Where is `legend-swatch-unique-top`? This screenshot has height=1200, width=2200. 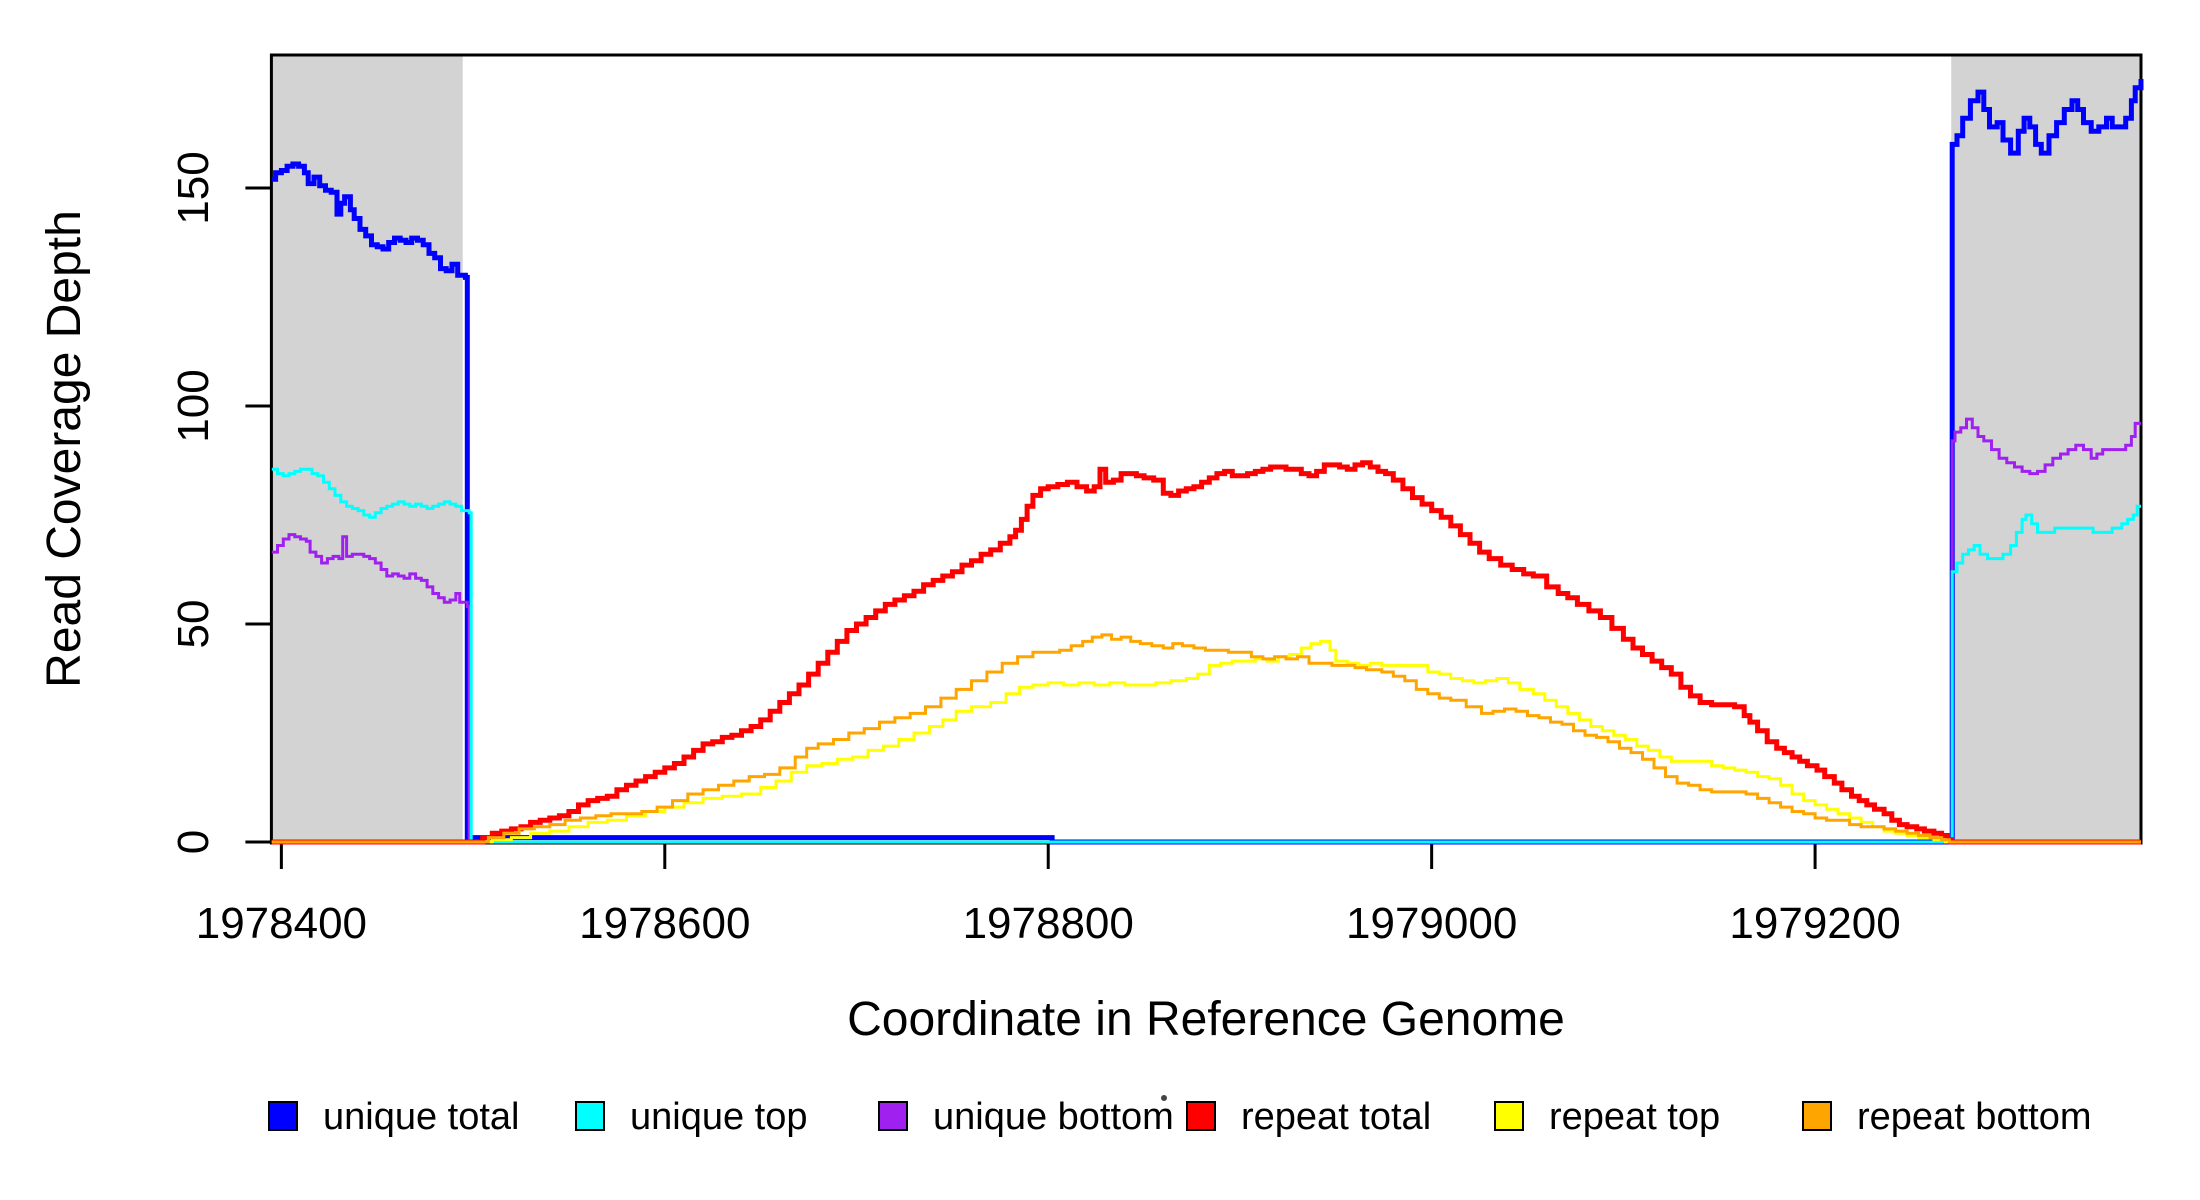
legend-swatch-unique-top is located at coordinates (590, 1116).